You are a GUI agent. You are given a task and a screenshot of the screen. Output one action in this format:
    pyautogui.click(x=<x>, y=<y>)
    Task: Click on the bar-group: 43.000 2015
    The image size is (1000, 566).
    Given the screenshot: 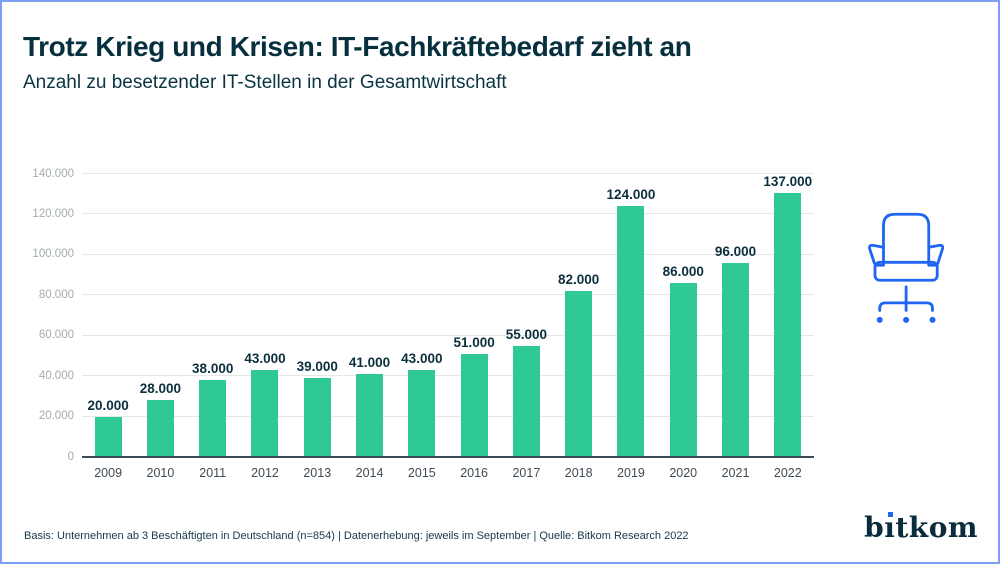 What is the action you would take?
    pyautogui.click(x=422, y=327)
    